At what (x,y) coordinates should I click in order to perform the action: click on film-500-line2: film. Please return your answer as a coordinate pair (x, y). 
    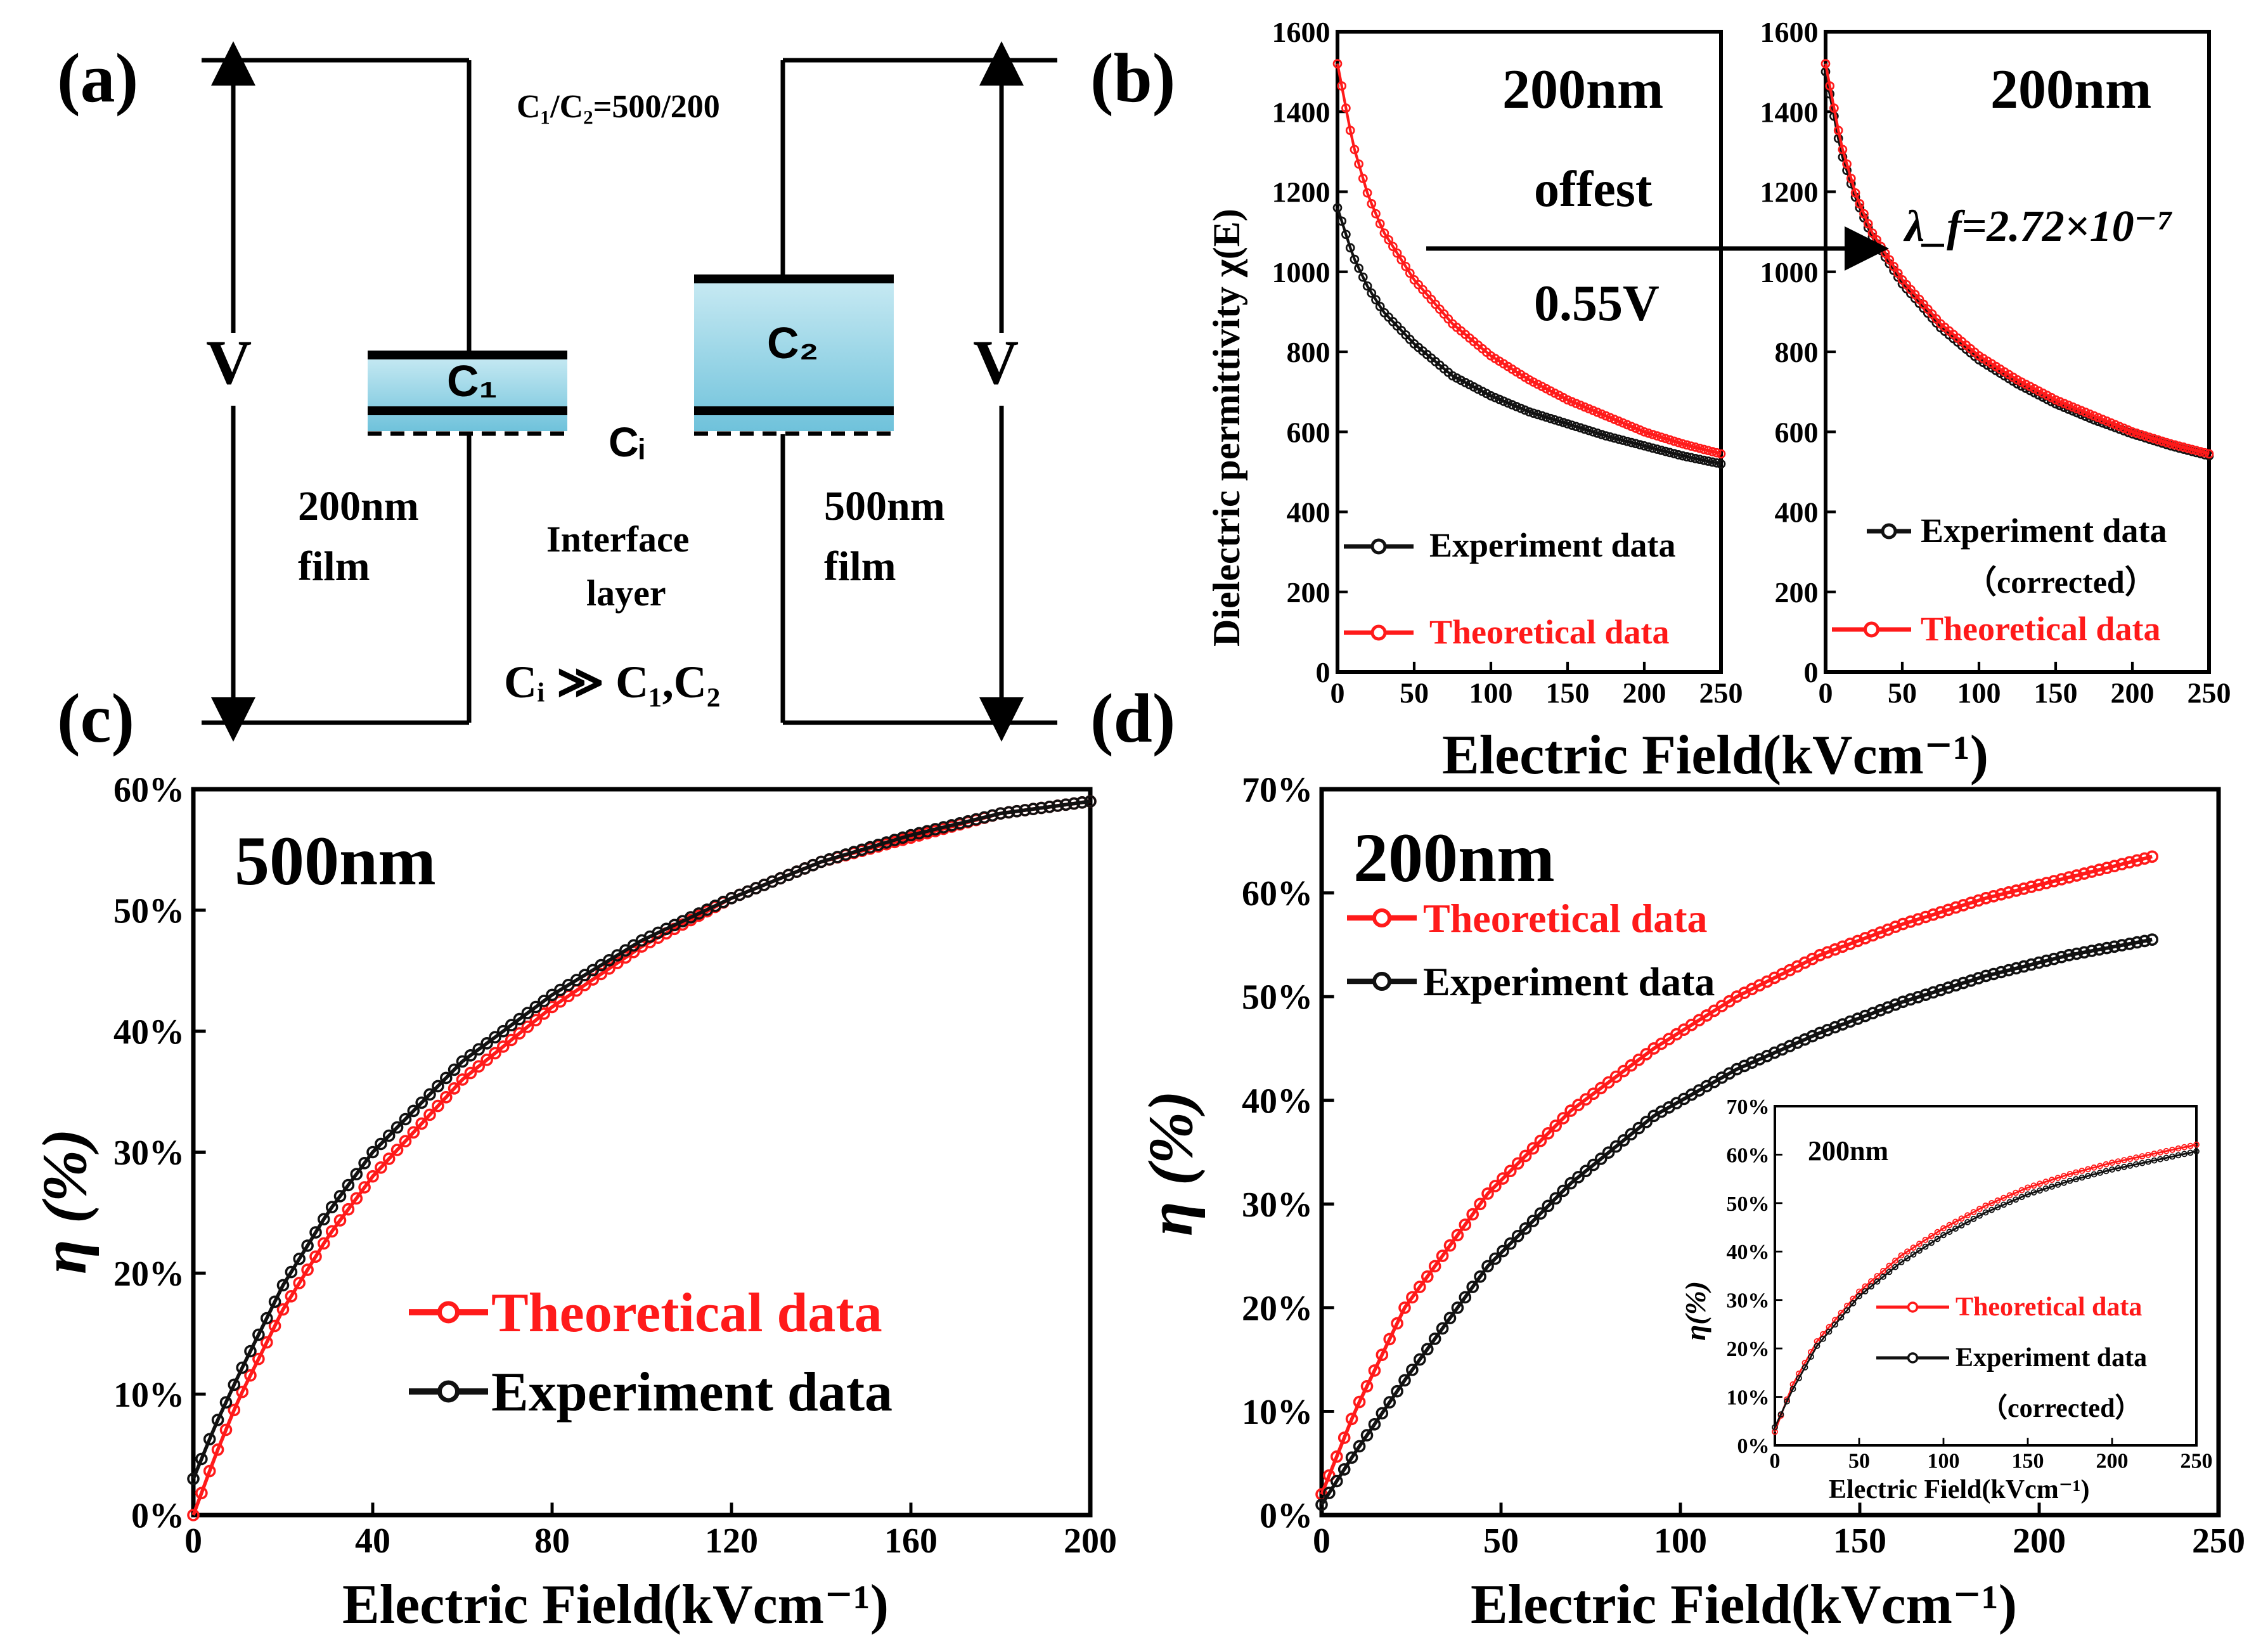
    Looking at the image, I should click on (860, 566).